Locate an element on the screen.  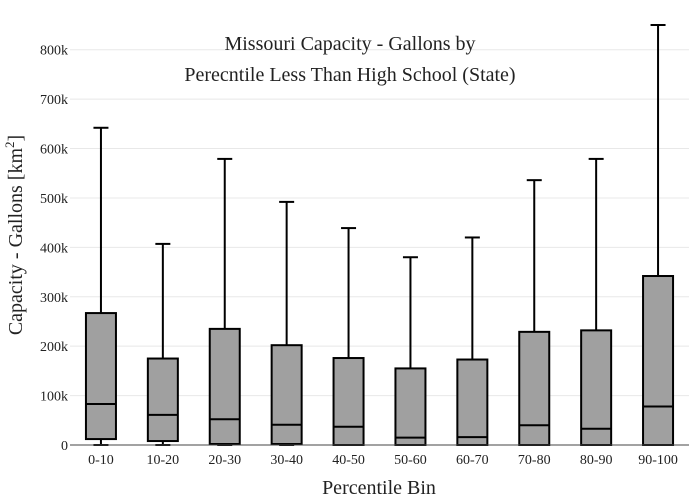
x-tick-label: 30-40 is located at coordinates (286, 460).